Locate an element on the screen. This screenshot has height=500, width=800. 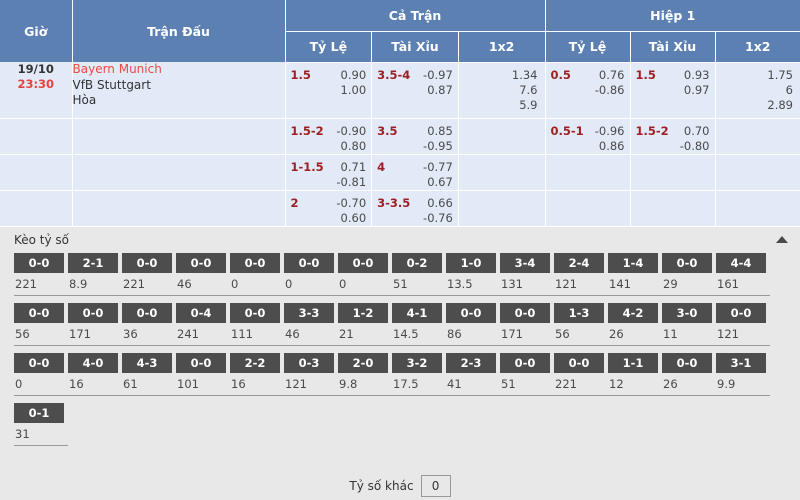
correct-score-cell: 3-2 17.5 is located at coordinates (419, 374).